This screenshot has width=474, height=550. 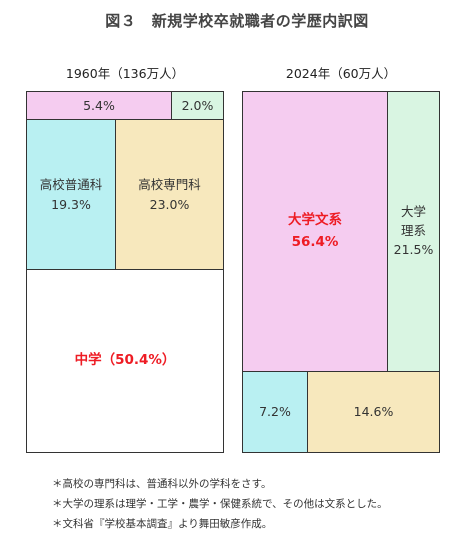 I want to click on value-label: 2.0%, so click(x=197, y=105).